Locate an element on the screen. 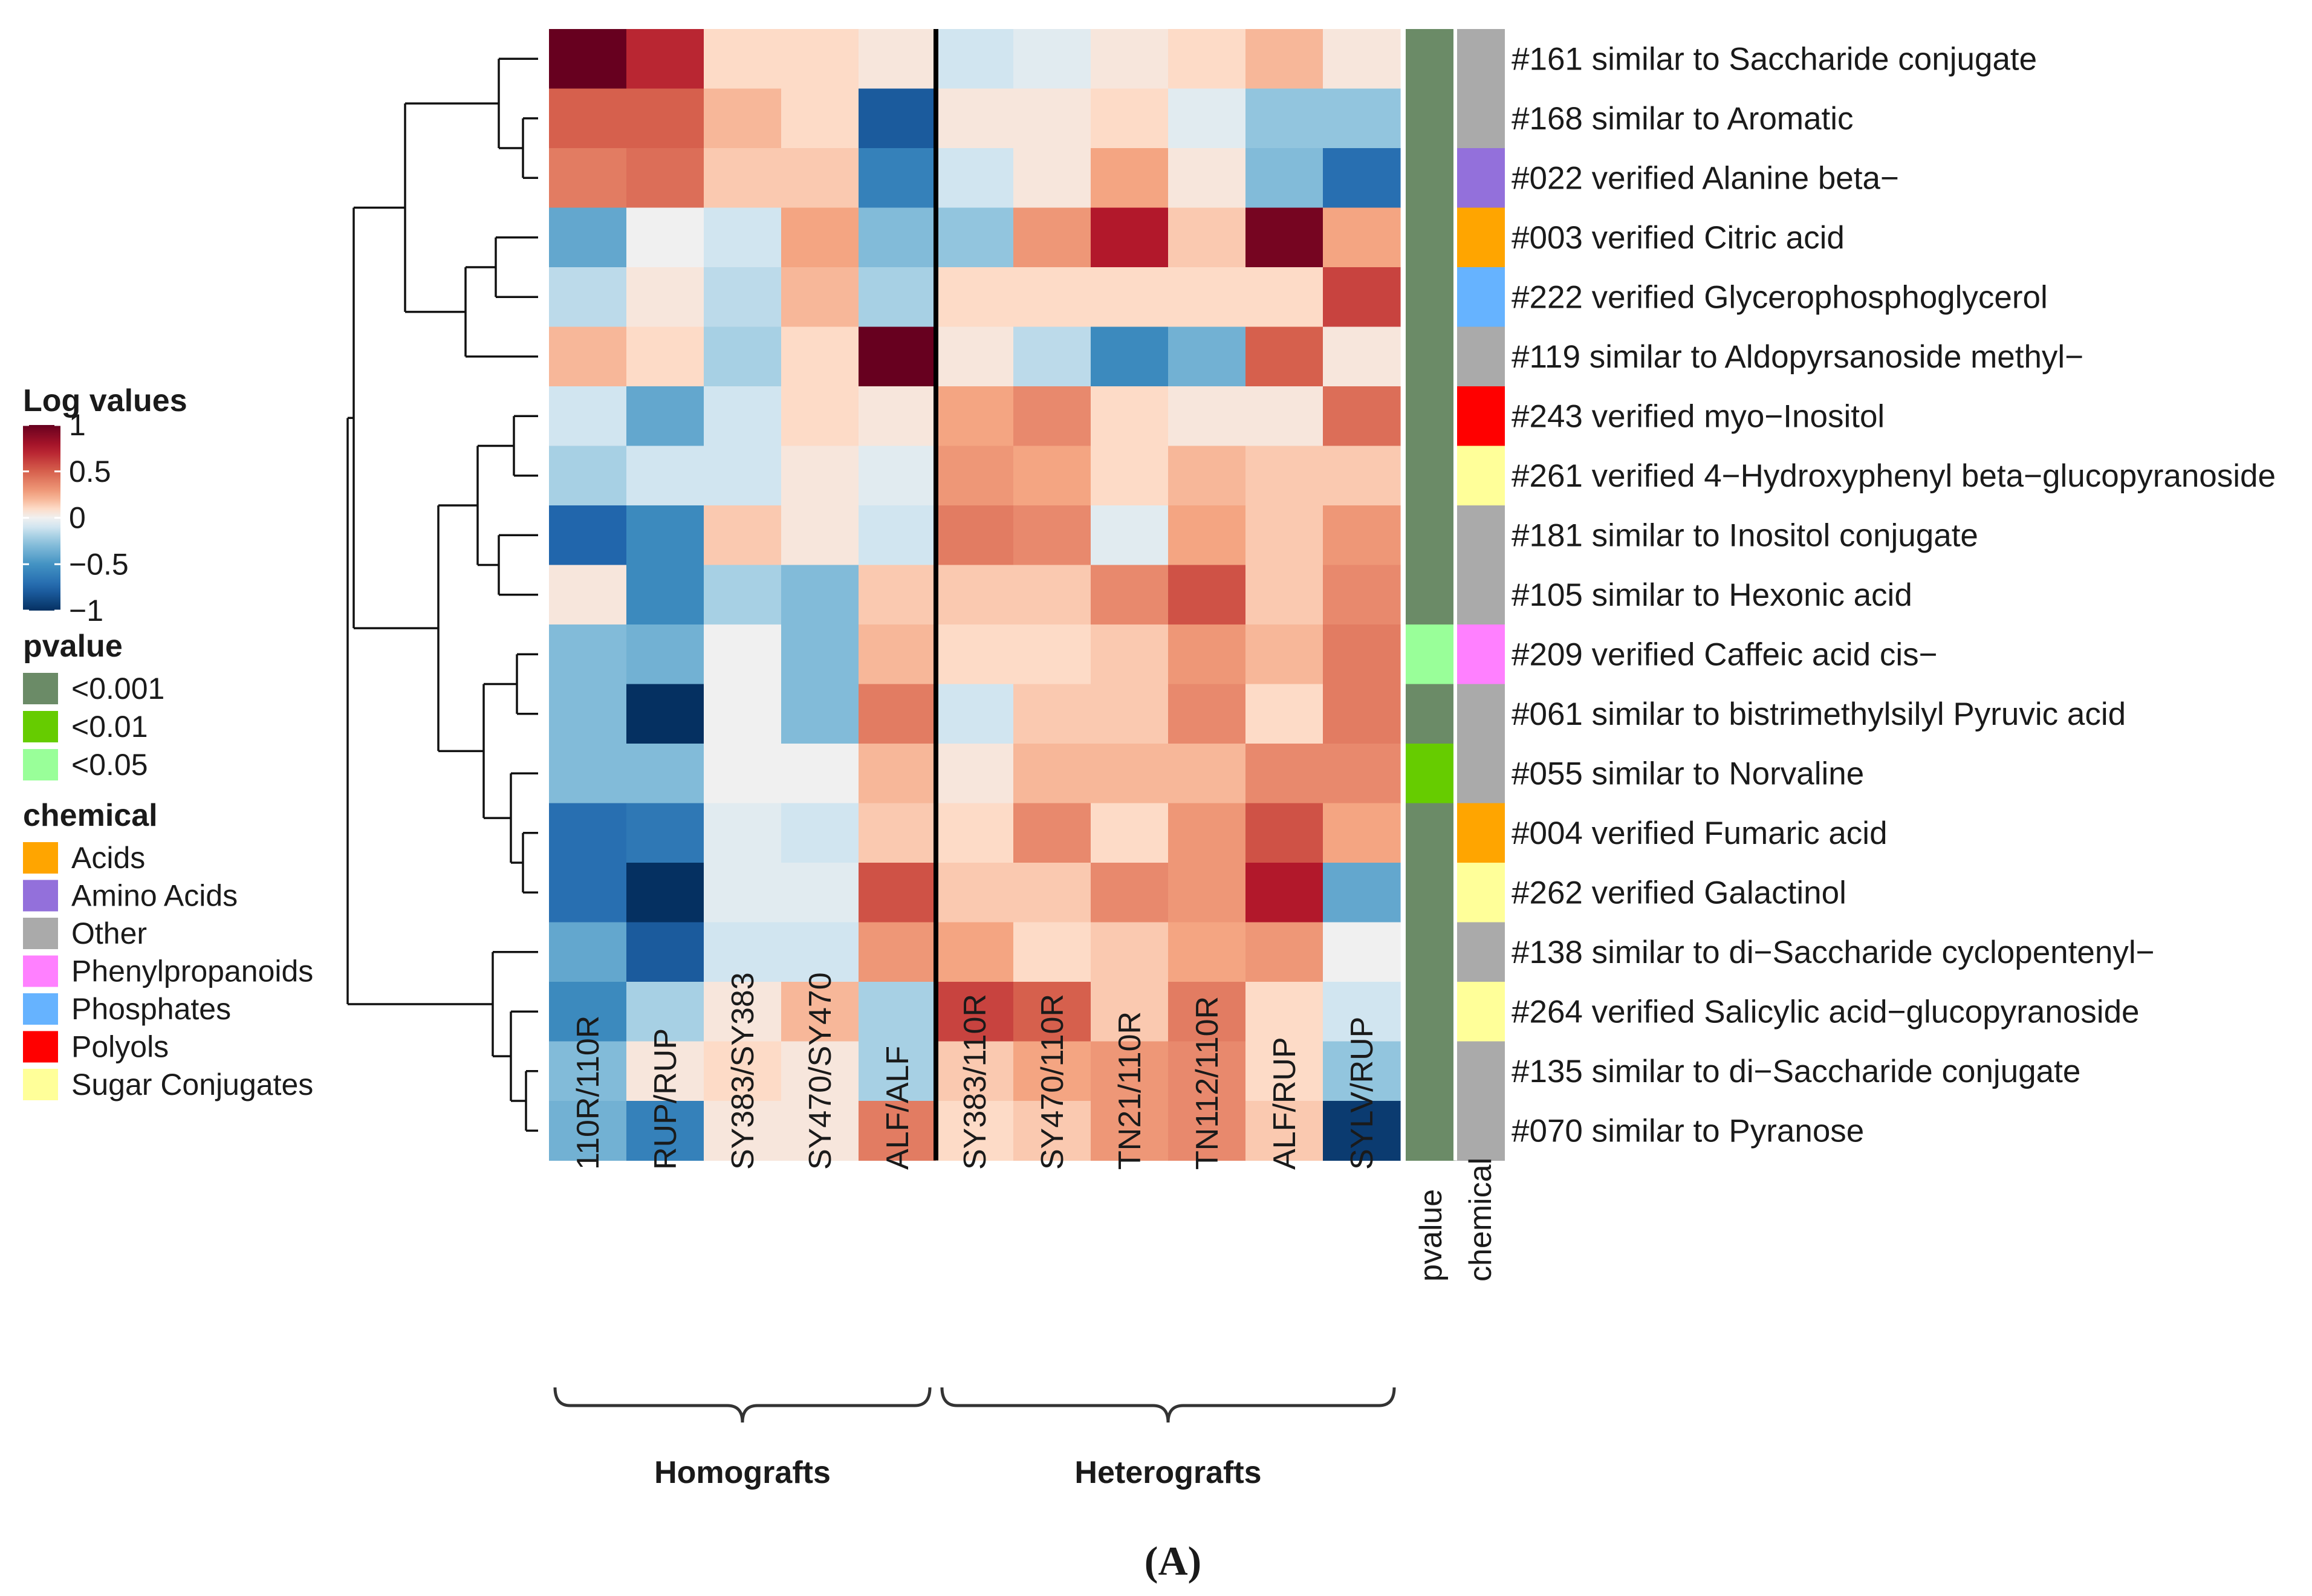 The width and height of the screenshot is (2312, 1596). column-label: SYLV/RUP is located at coordinates (1362, 1093).